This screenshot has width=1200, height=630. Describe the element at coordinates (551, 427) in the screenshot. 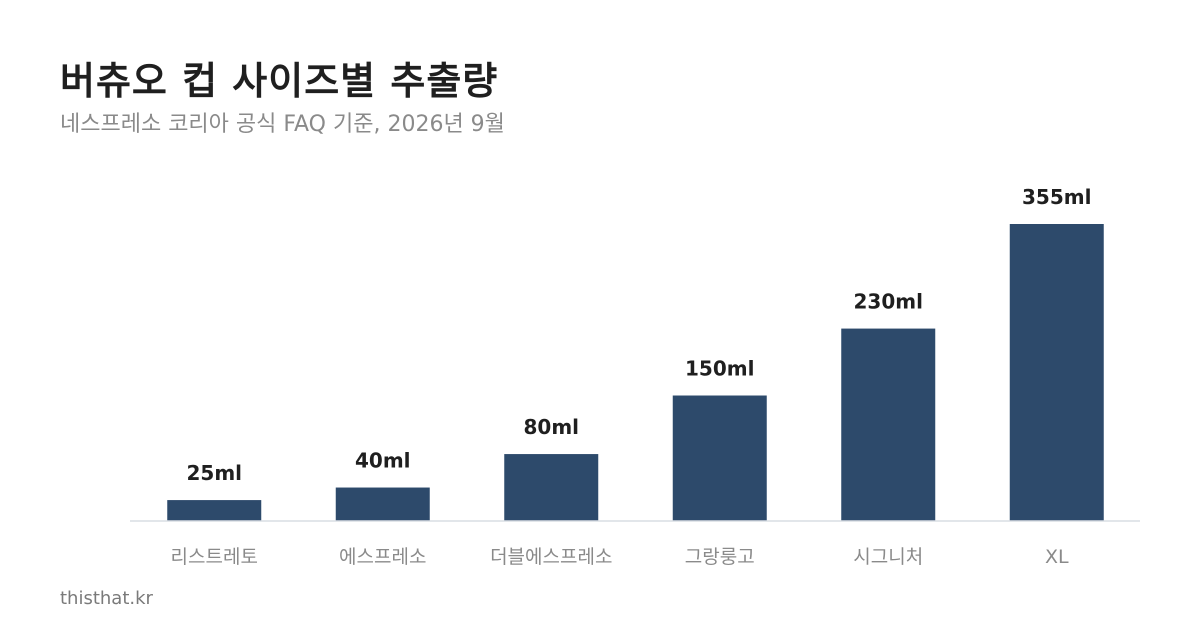

I see `value-label-3: 80ml` at that location.